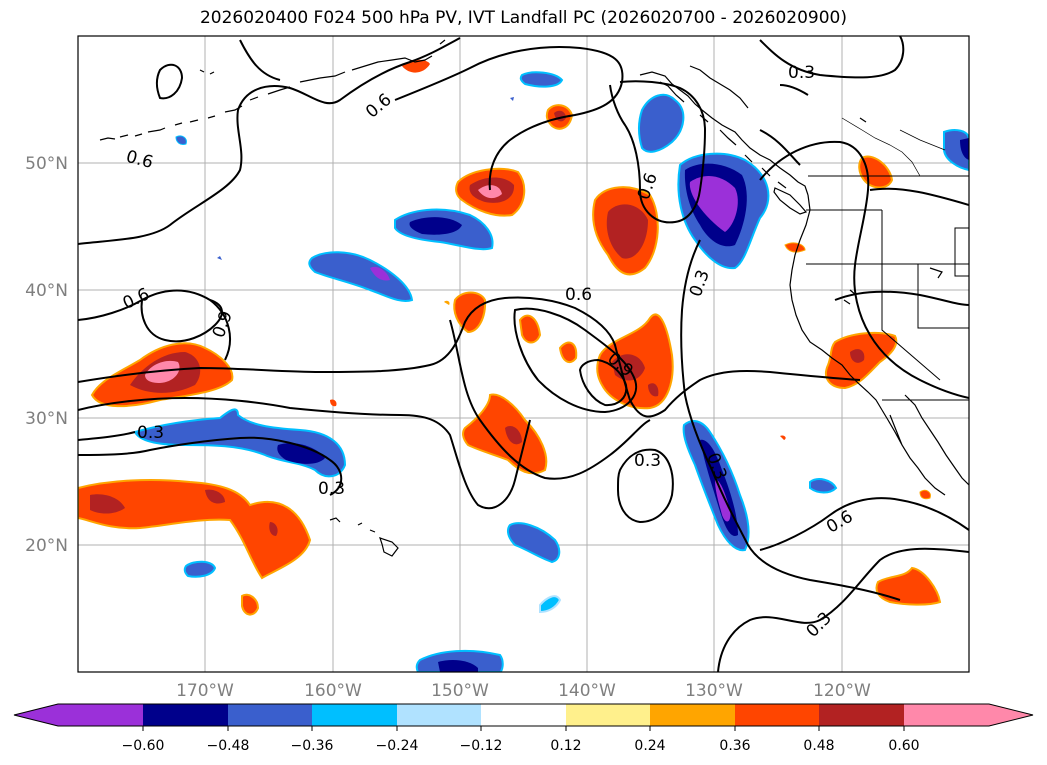 Image resolution: width=1047 pixels, height=765 pixels. What do you see at coordinates (143, 746) in the screenshot?
I see `colorbar-tick-label: −0.60` at bounding box center [143, 746].